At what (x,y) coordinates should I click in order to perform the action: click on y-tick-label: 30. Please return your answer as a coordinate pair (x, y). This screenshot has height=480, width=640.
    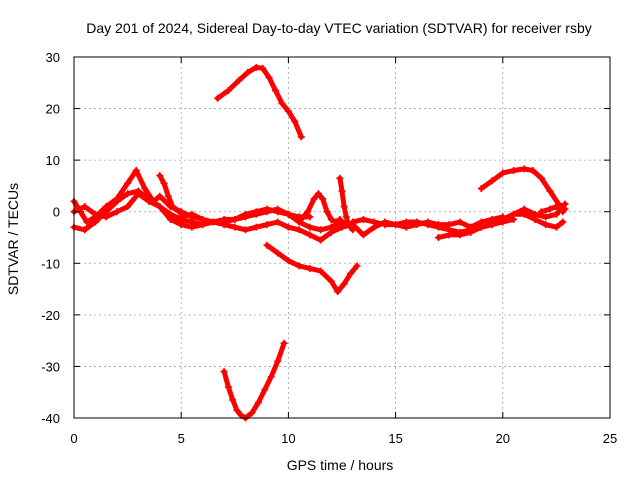
    Looking at the image, I should click on (53, 57).